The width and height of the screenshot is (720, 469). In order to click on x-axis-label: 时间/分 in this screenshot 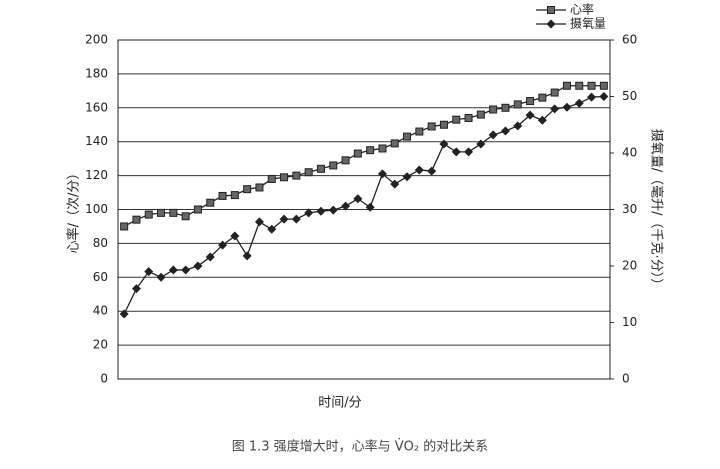, I will do `click(339, 403)`.